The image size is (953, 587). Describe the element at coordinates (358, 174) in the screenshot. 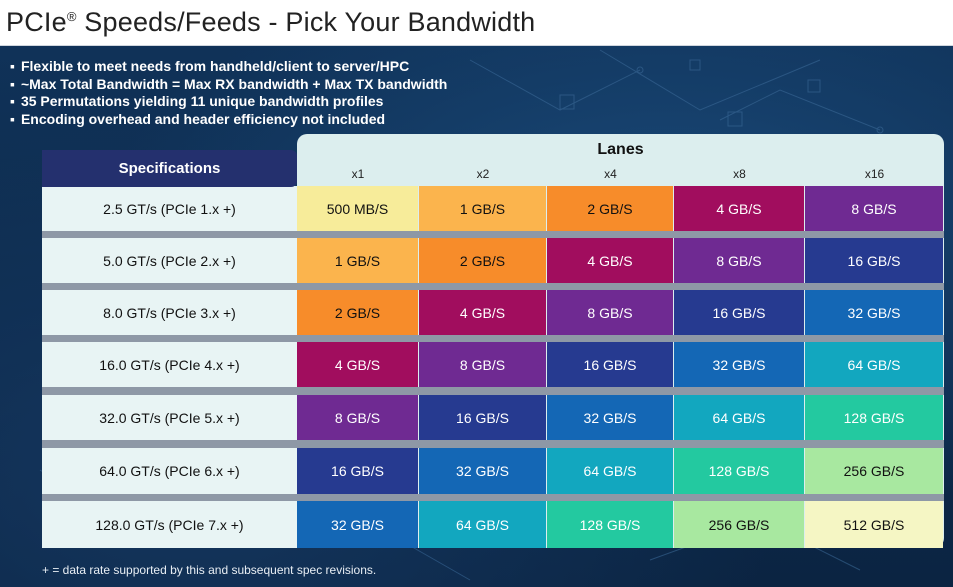

I see `lane-label-x1: x1` at that location.